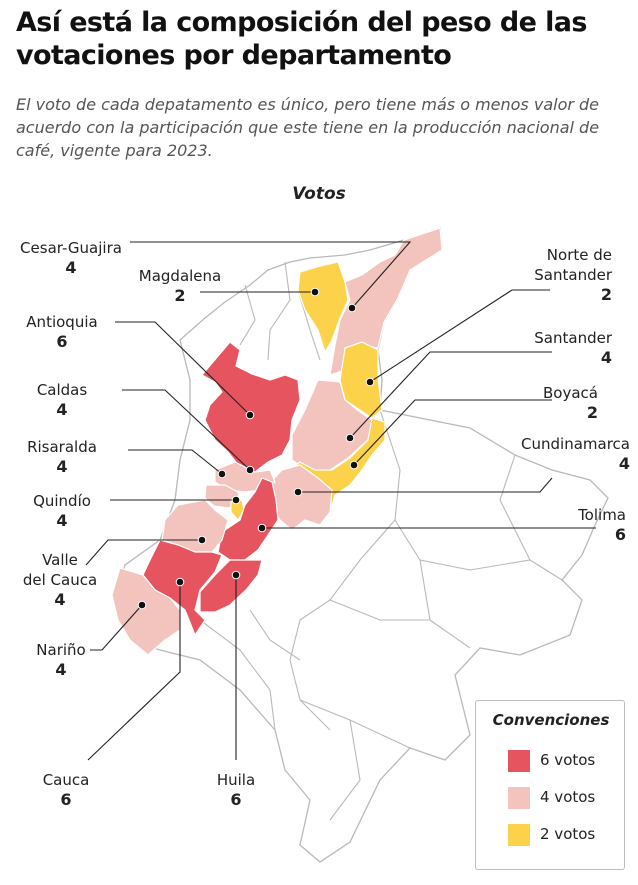 This screenshot has width=638, height=885. I want to click on leader-boyaca, so click(452, 432).